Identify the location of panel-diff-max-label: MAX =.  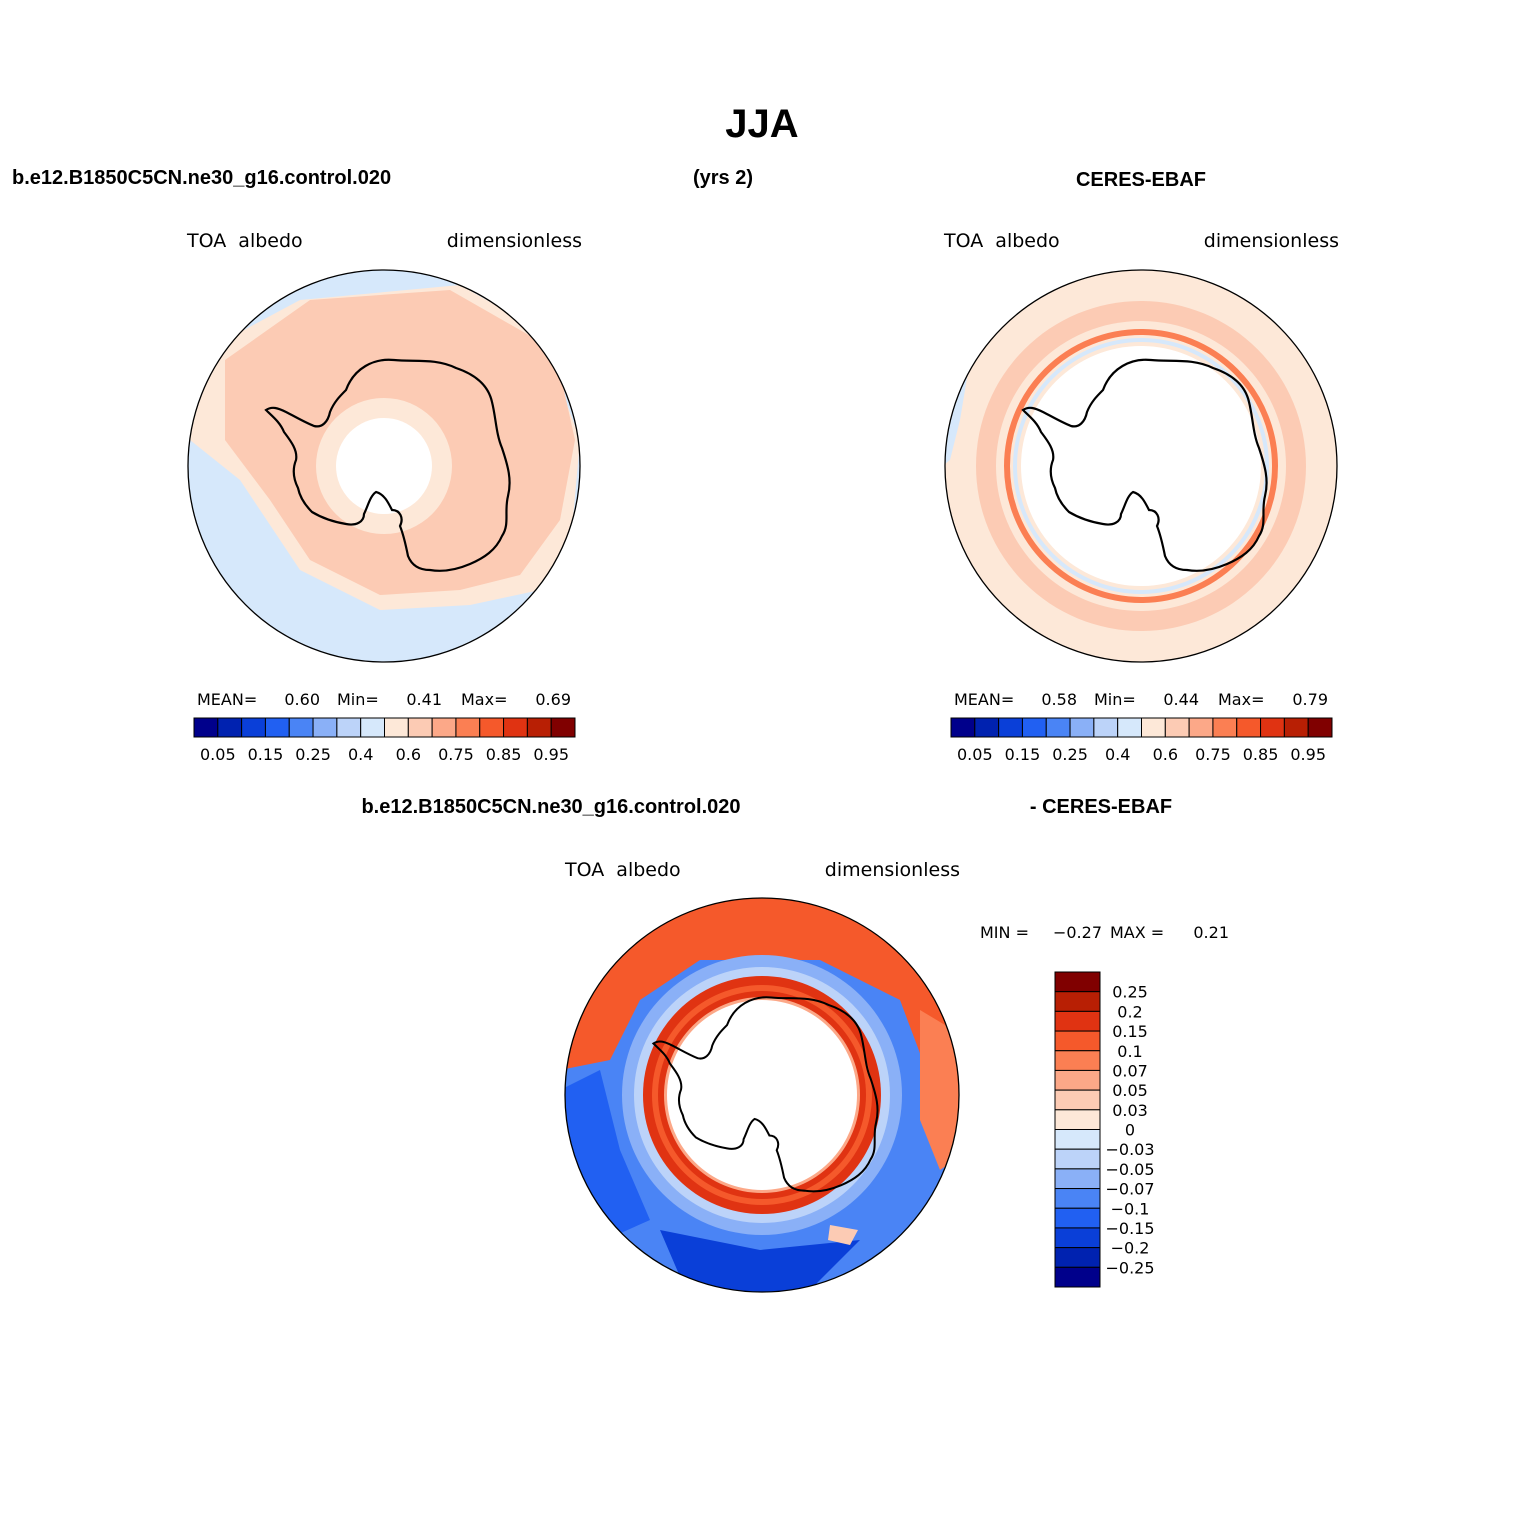
(1137, 932).